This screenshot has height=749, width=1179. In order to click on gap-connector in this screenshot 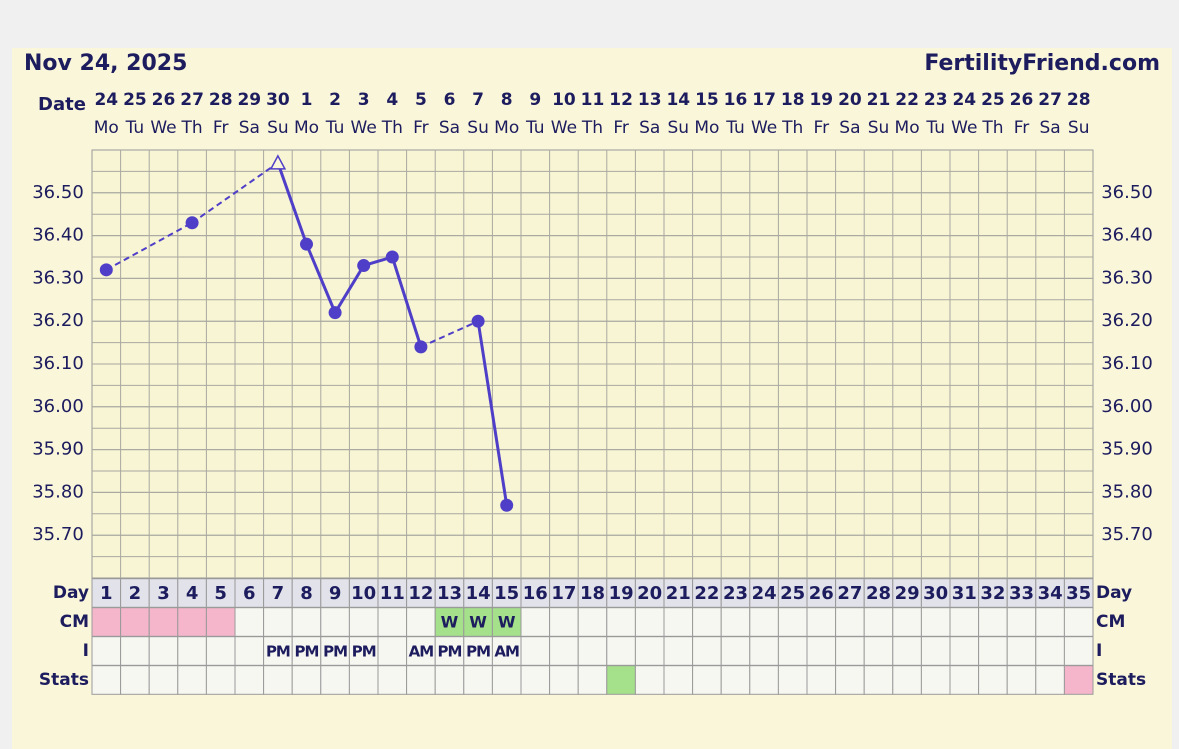, I will do `click(449, 334)`.